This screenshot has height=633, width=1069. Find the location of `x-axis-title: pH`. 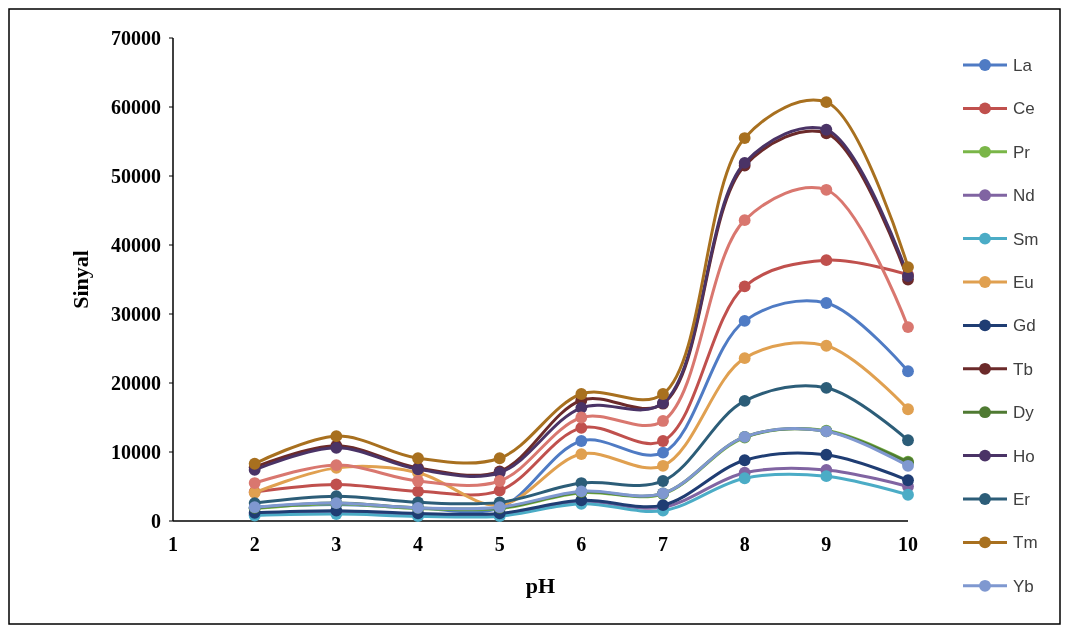

x-axis-title: pH is located at coordinates (540, 585).